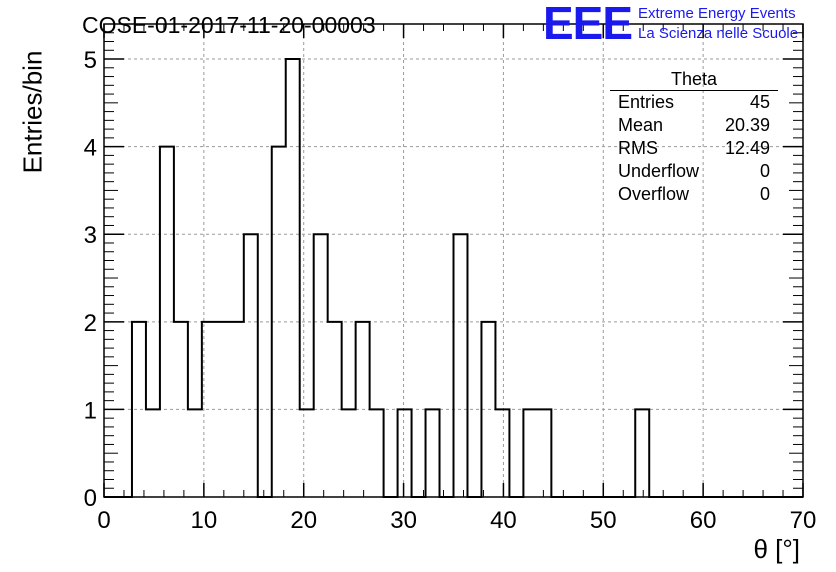  I want to click on stats-row-overflow: Overflow 0, so click(694, 194).